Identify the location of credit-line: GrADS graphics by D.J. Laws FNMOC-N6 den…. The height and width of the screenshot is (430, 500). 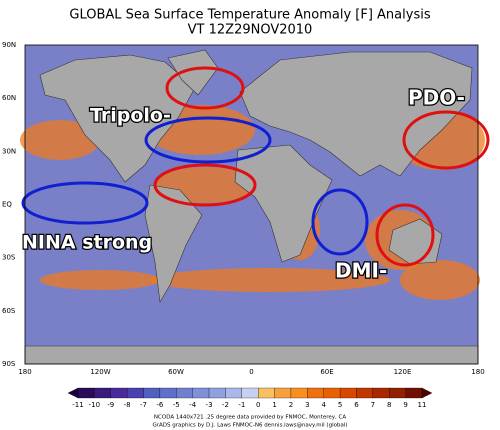
(249, 426).